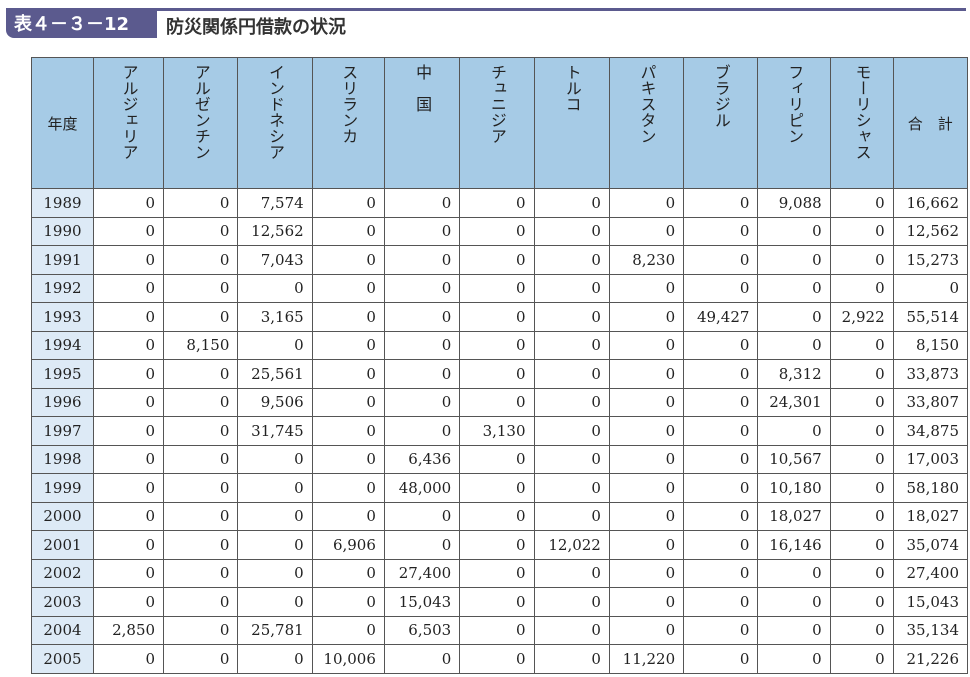 This screenshot has width=970, height=677. What do you see at coordinates (422, 630) in the screenshot?
I see `amount-cell: 6,503` at bounding box center [422, 630].